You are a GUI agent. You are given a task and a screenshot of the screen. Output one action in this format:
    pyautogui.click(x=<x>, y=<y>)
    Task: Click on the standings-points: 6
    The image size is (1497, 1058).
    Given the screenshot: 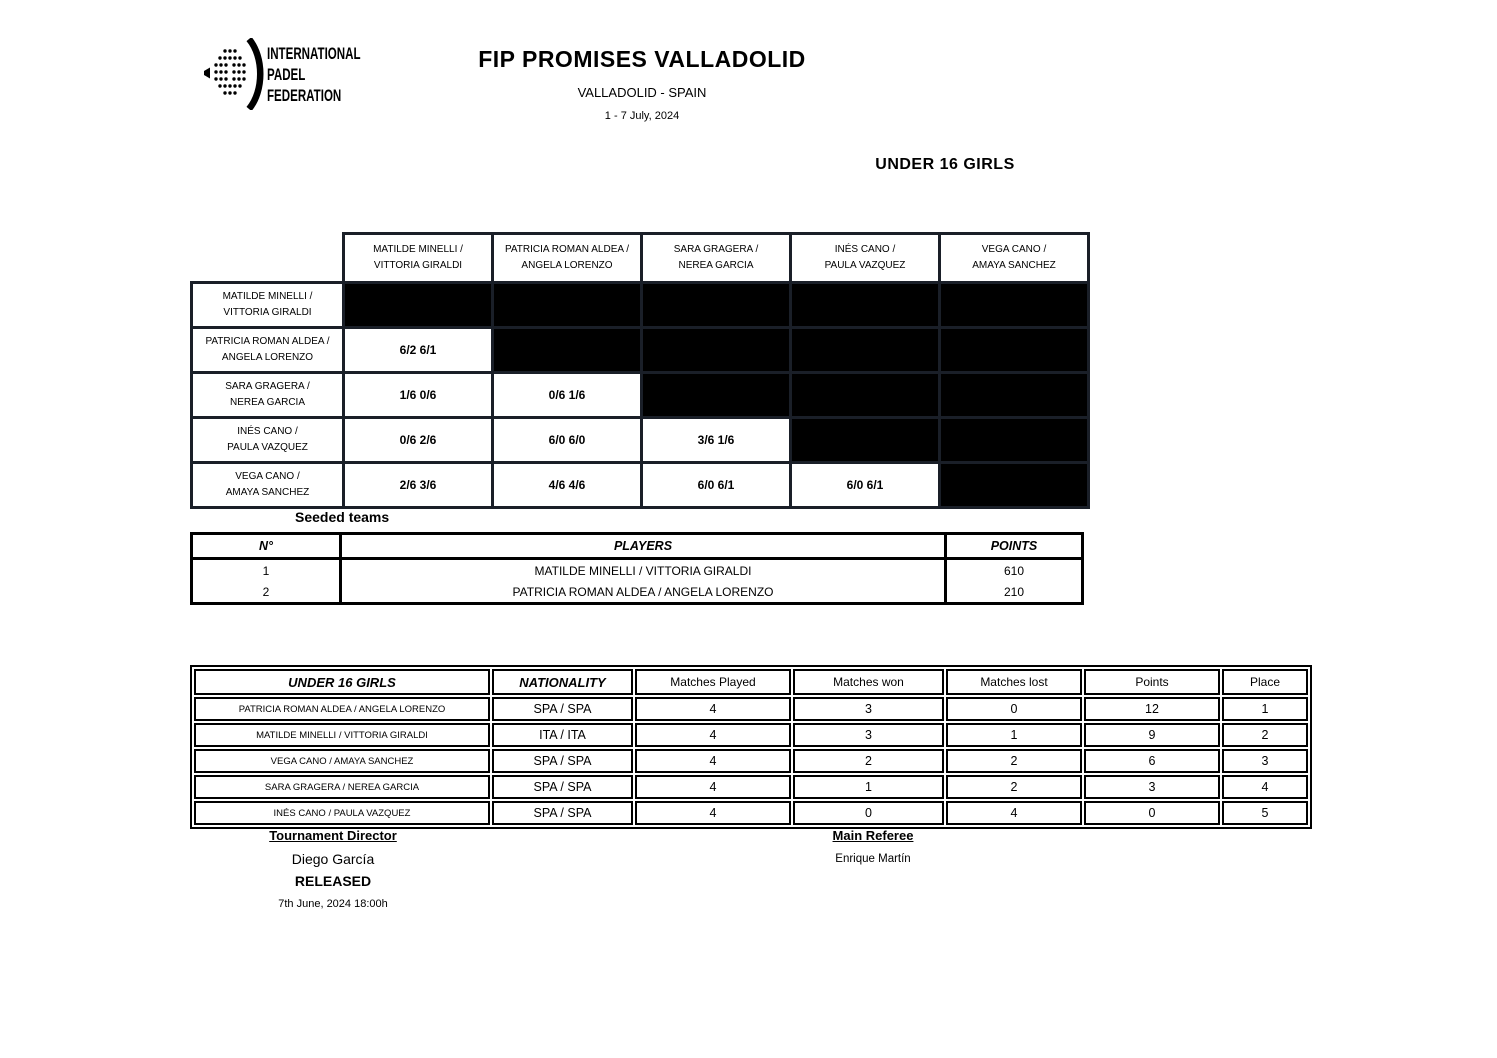 What is the action you would take?
    pyautogui.click(x=1152, y=761)
    